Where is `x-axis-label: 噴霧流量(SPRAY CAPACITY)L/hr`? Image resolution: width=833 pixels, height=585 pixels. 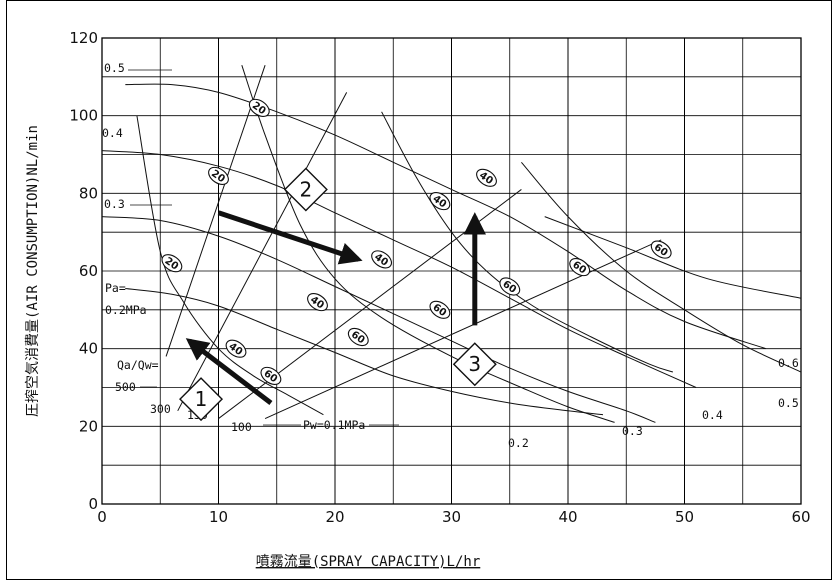 x-axis-label: 噴霧流量(SPRAY CAPACITY)L/hr is located at coordinates (368, 562).